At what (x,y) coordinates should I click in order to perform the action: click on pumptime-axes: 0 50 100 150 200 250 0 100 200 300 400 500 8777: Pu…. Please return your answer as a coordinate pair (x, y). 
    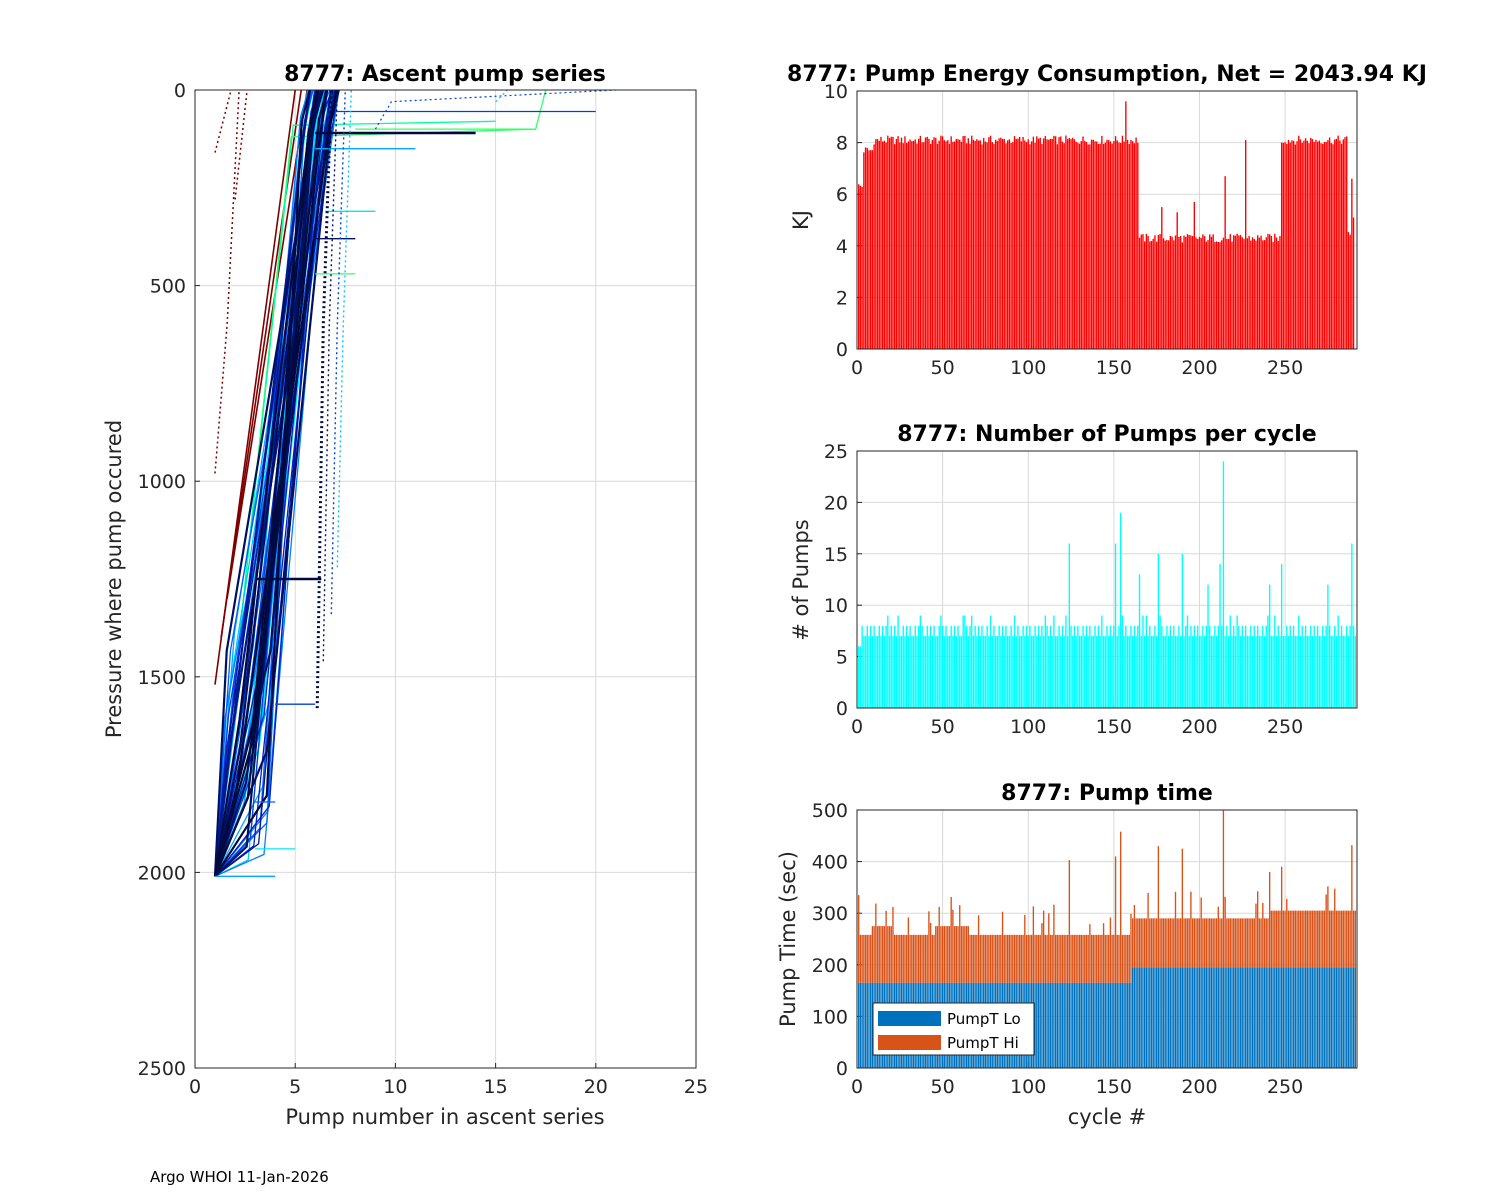
    Looking at the image, I should click on (1067, 955).